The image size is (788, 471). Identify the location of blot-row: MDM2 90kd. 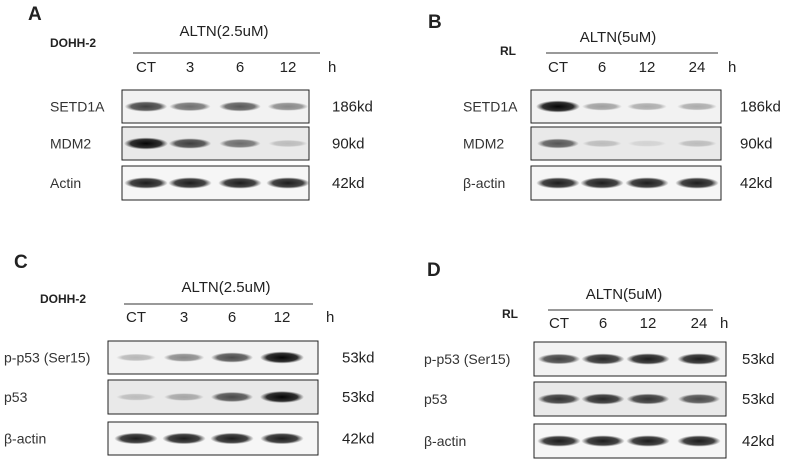
(618, 143).